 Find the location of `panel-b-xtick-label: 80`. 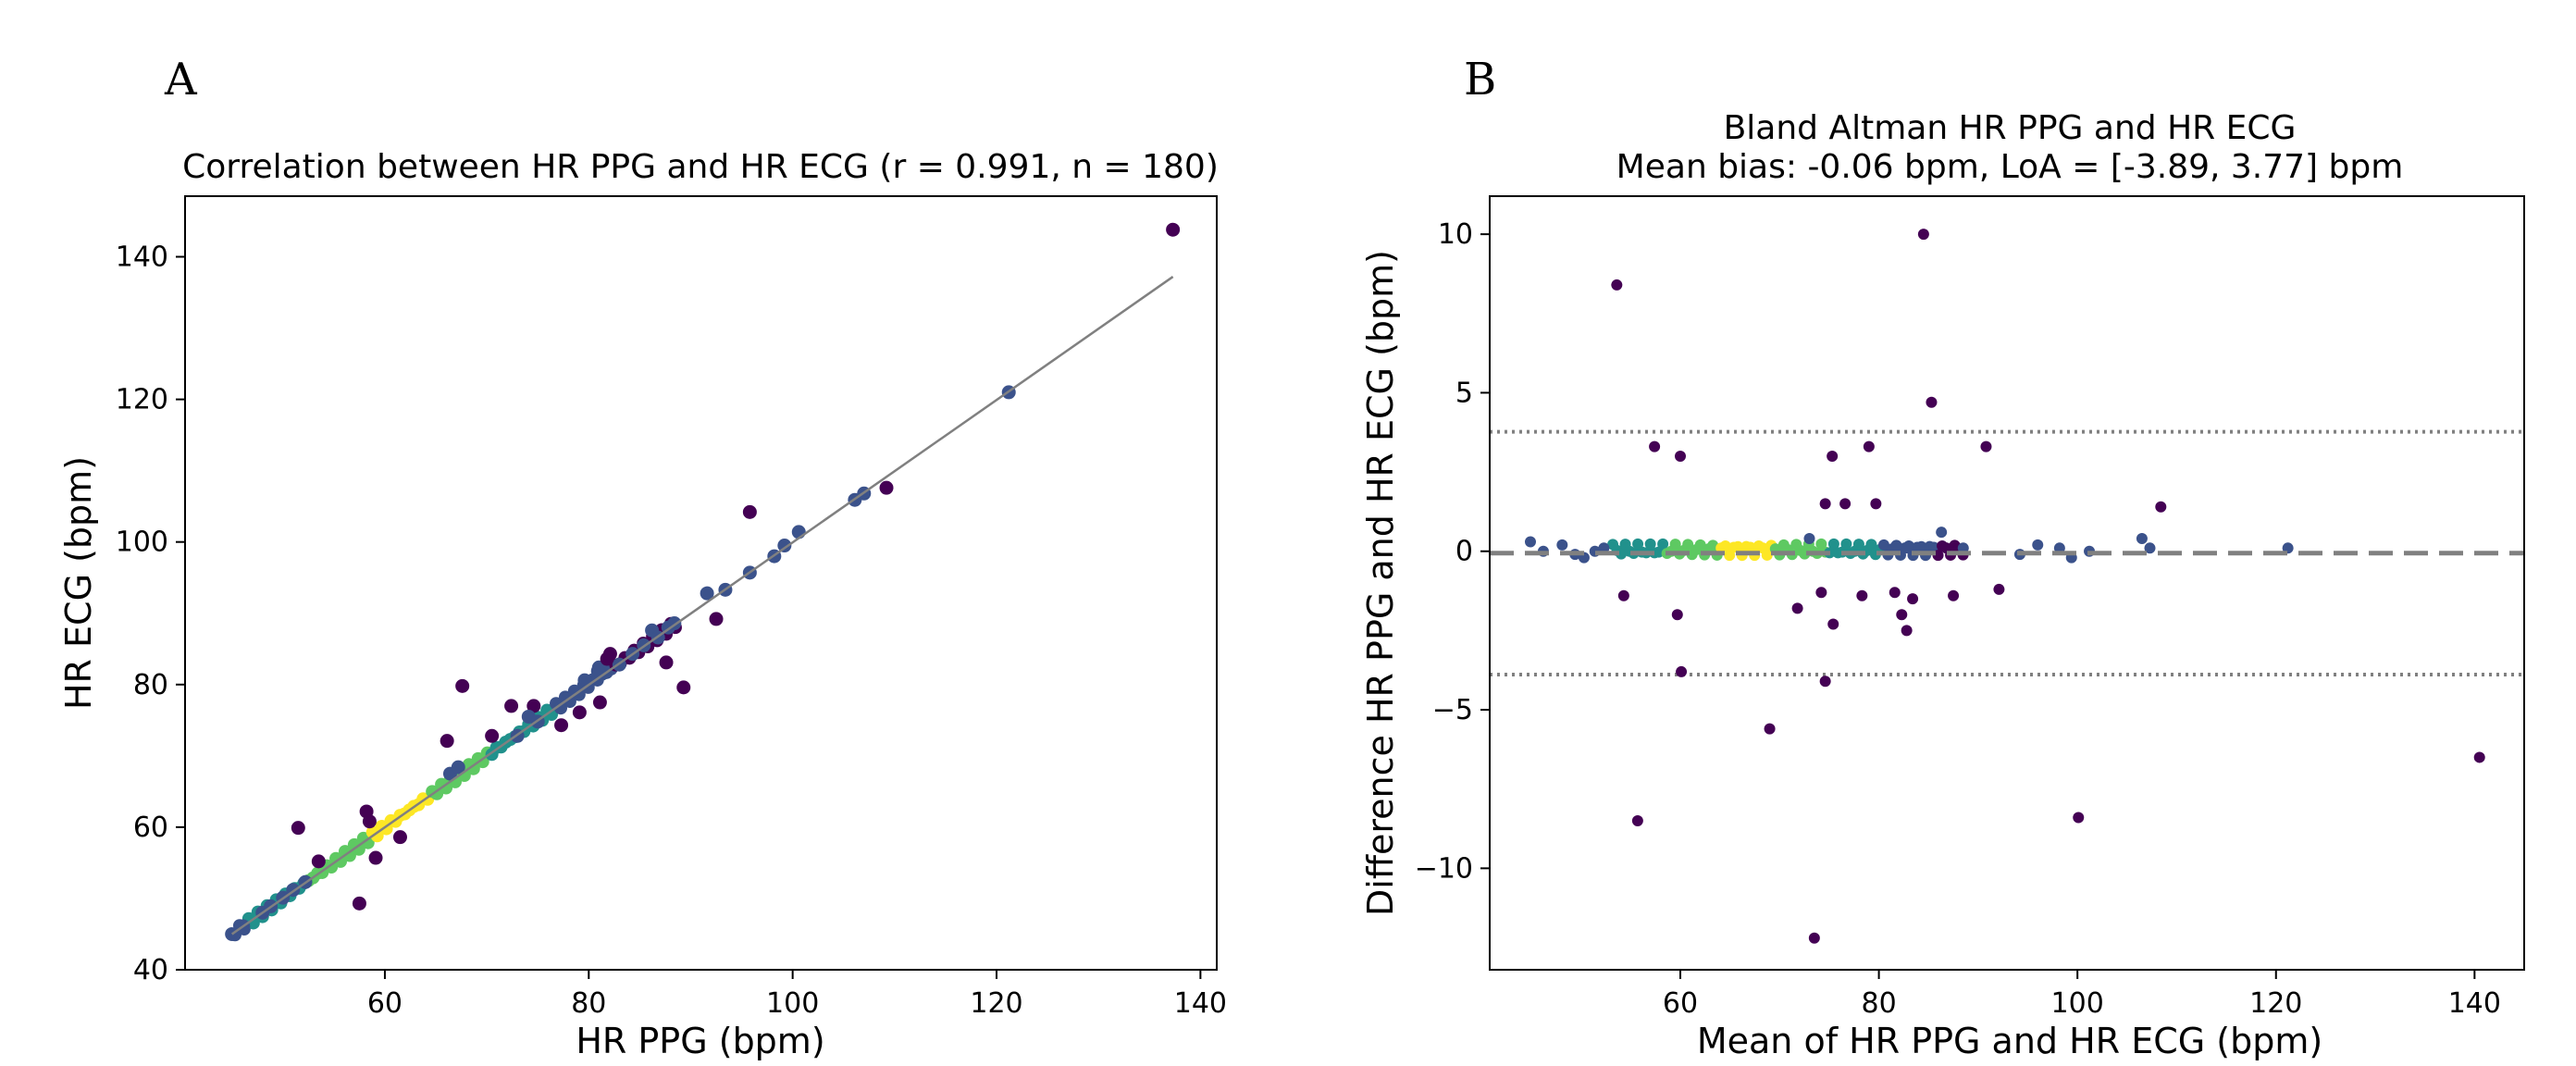

panel-b-xtick-label: 80 is located at coordinates (1879, 1003).